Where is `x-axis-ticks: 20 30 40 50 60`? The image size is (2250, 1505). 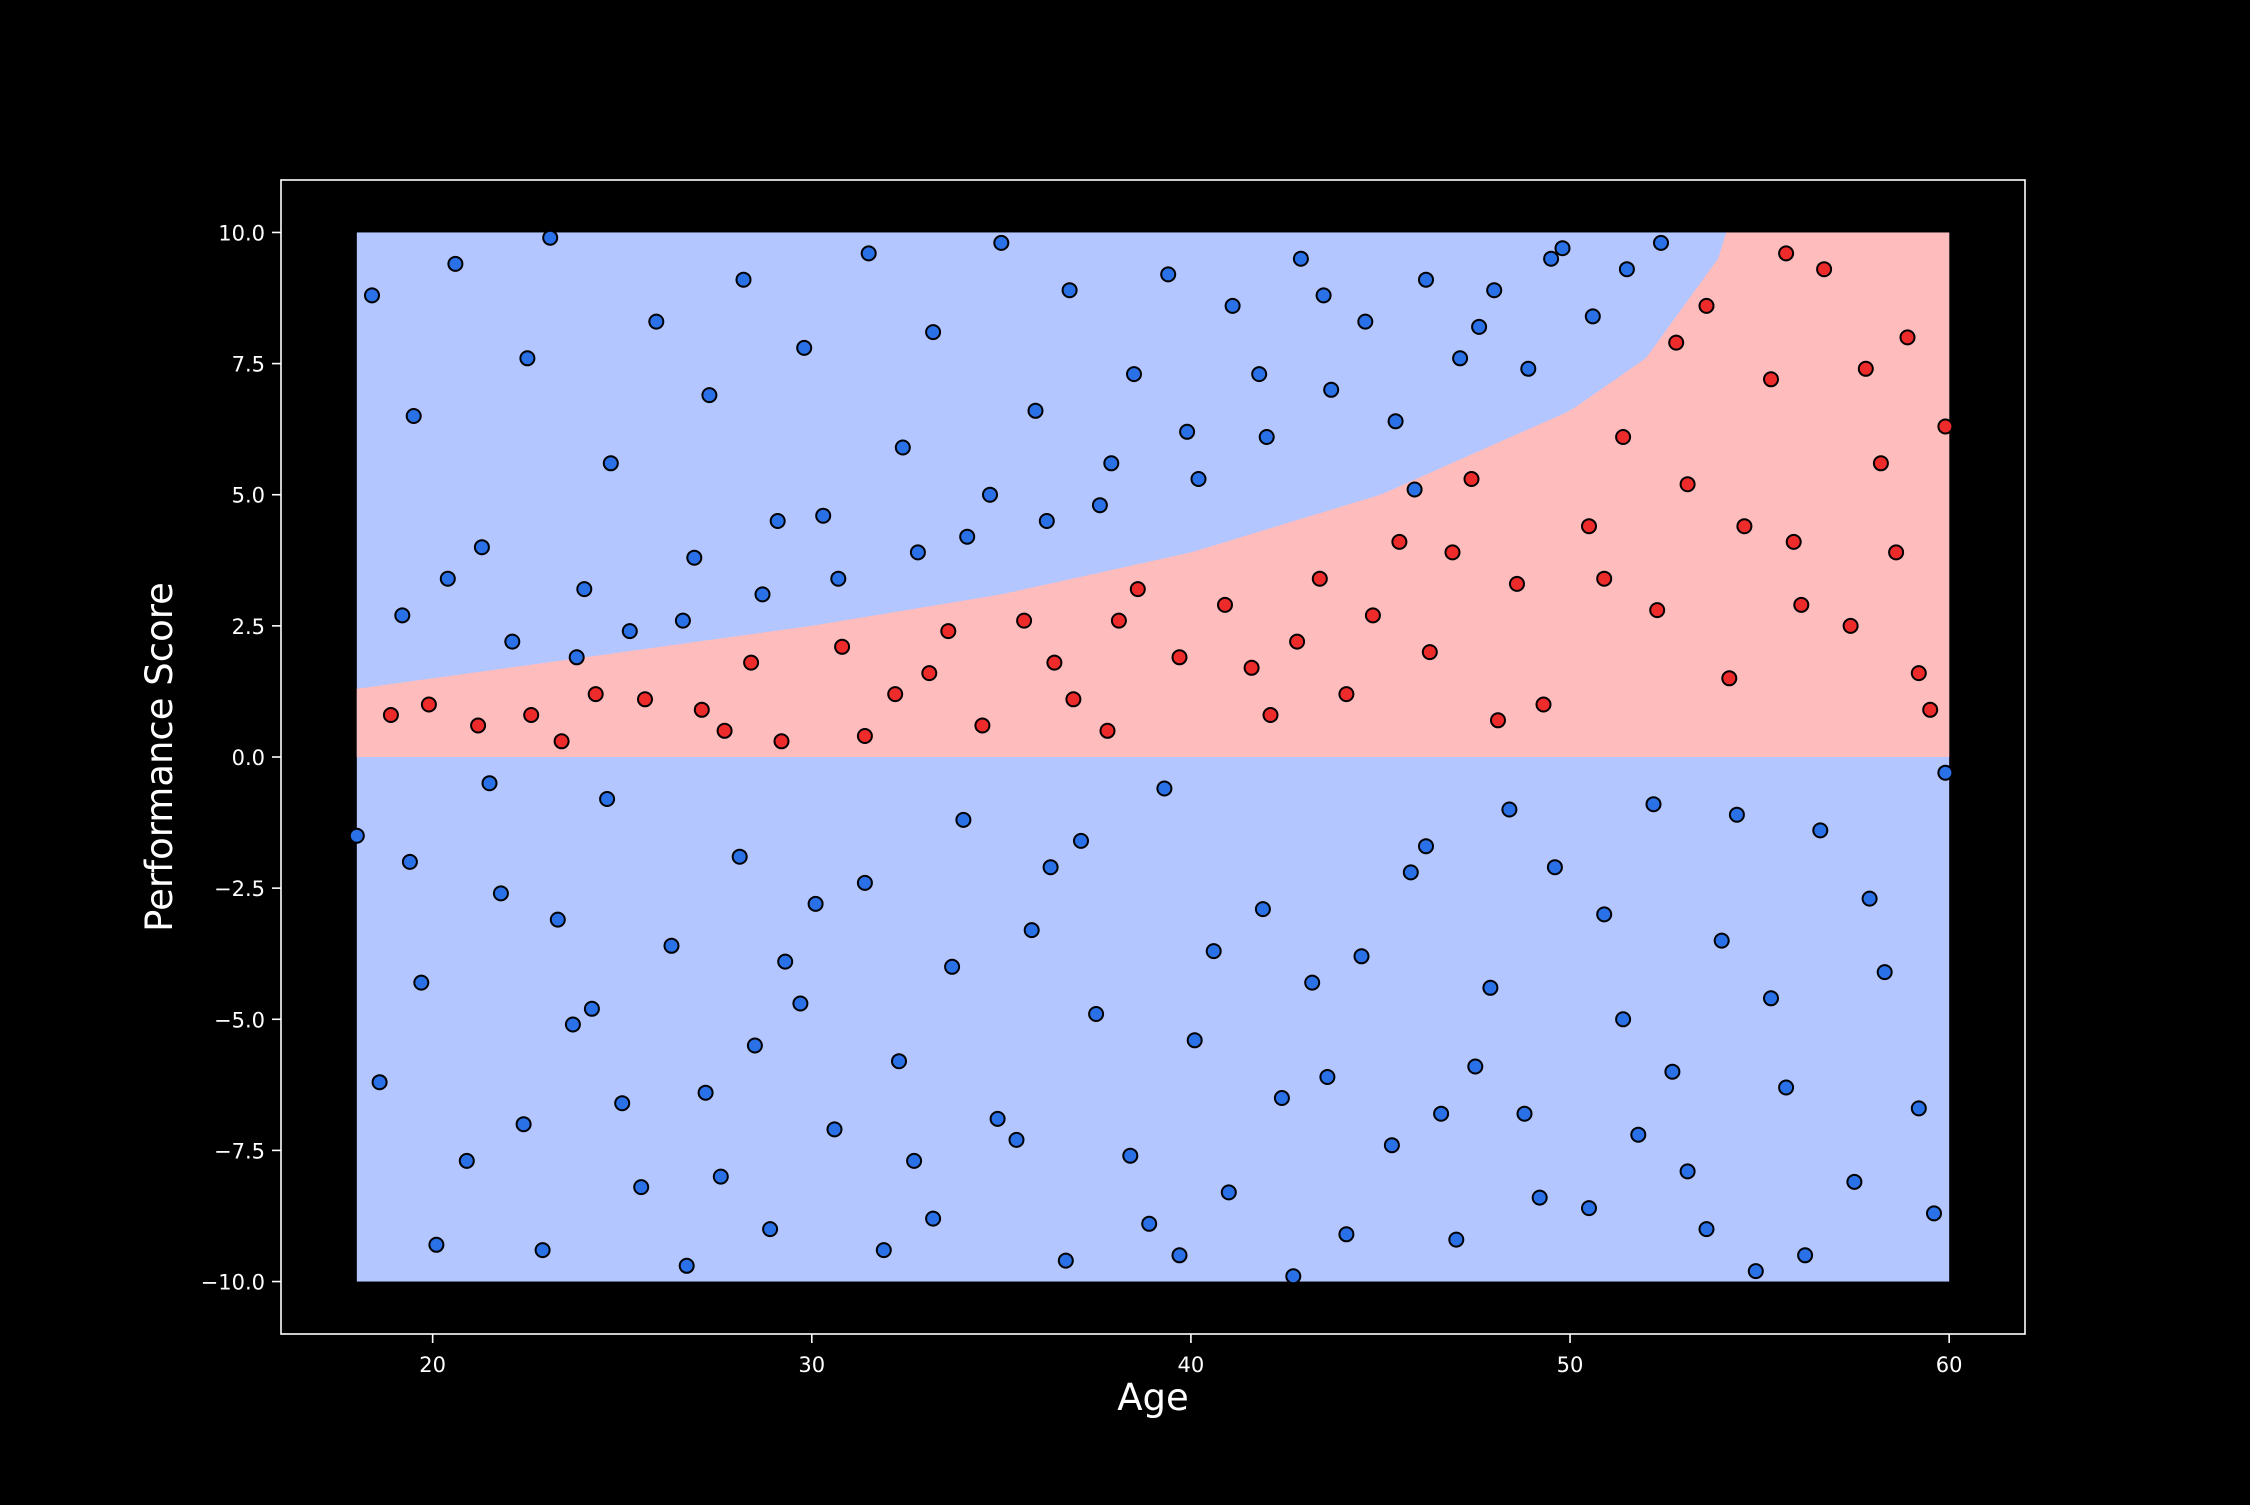 x-axis-ticks: 20 30 40 50 60 is located at coordinates (1191, 1355).